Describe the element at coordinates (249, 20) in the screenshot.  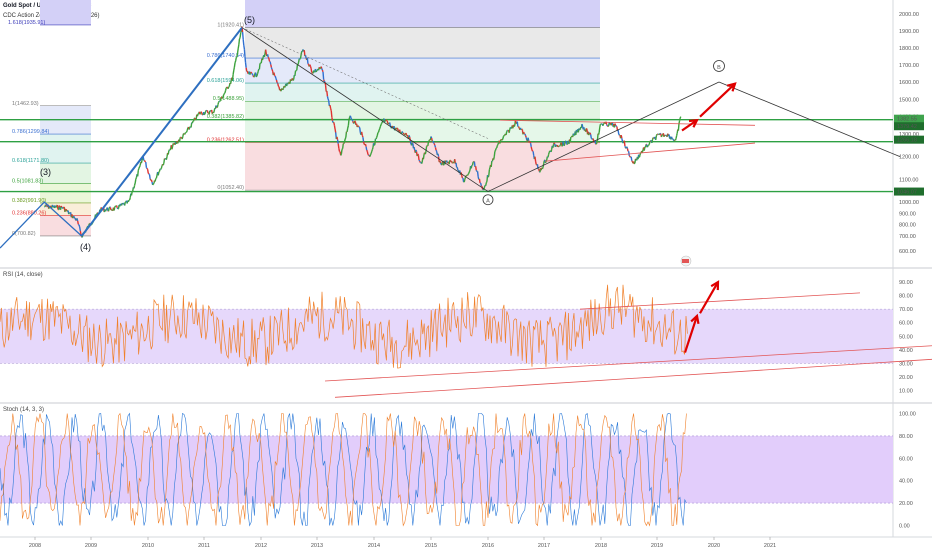
I see `wave-label-5: (5)` at that location.